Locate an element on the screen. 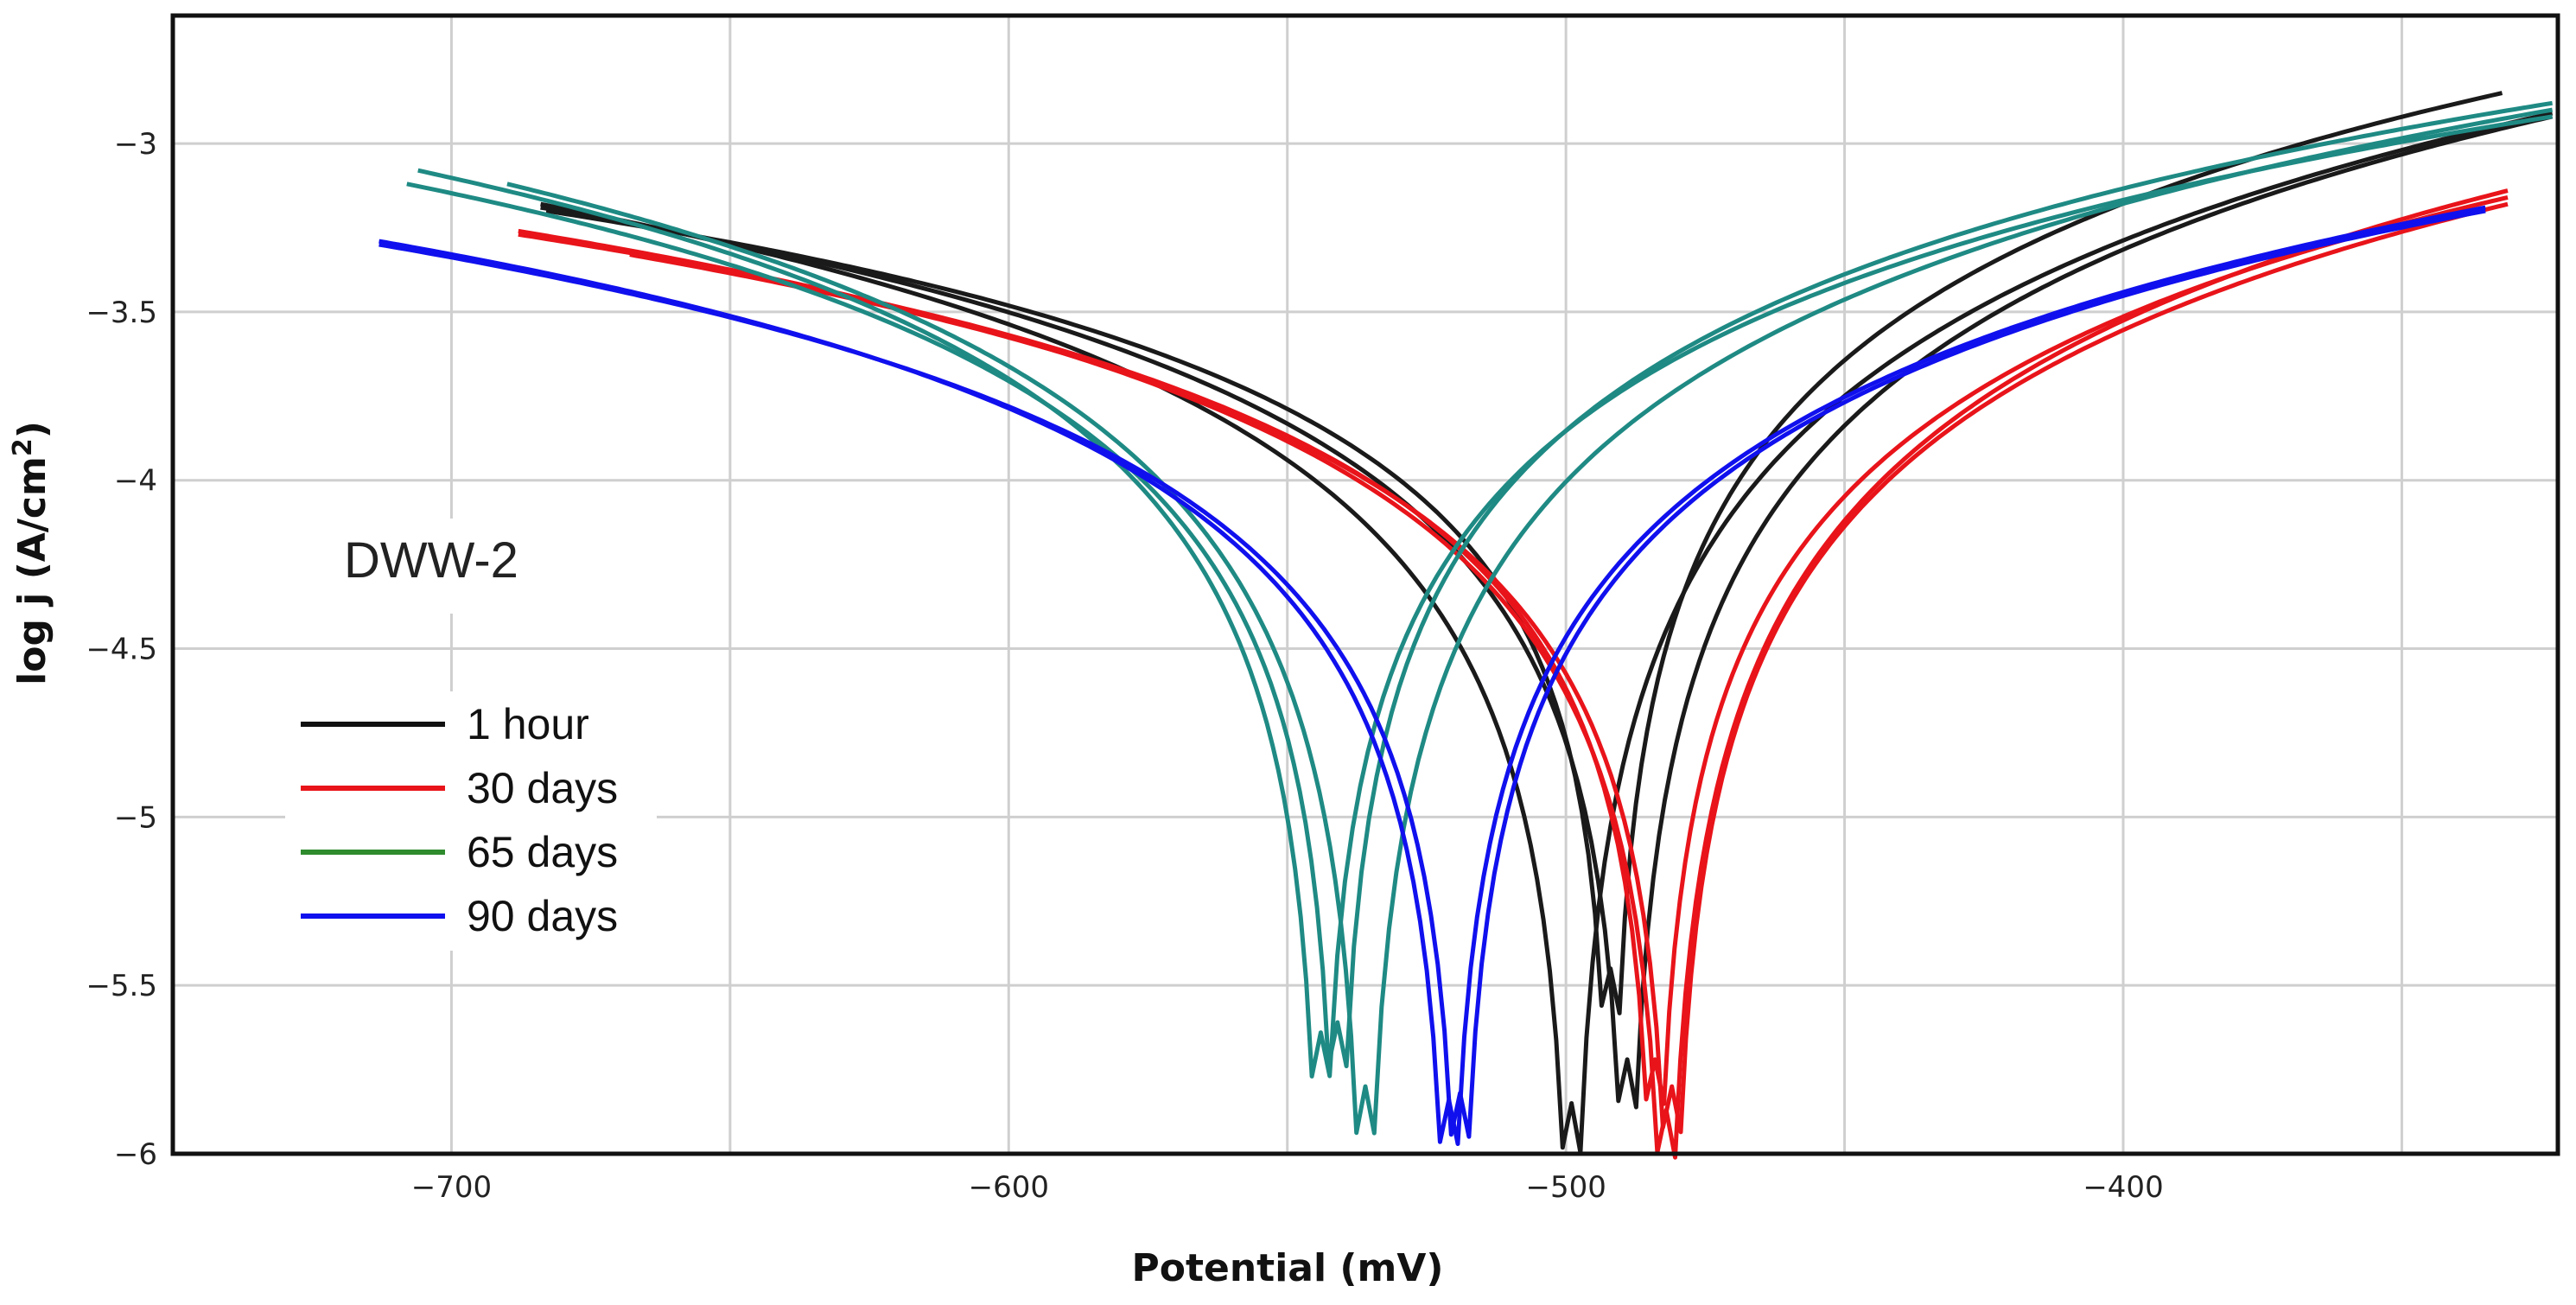 Image resolution: width=2576 pixels, height=1305 pixels. legend: 1 hour 30 days 65 days 90 days is located at coordinates (471, 821).